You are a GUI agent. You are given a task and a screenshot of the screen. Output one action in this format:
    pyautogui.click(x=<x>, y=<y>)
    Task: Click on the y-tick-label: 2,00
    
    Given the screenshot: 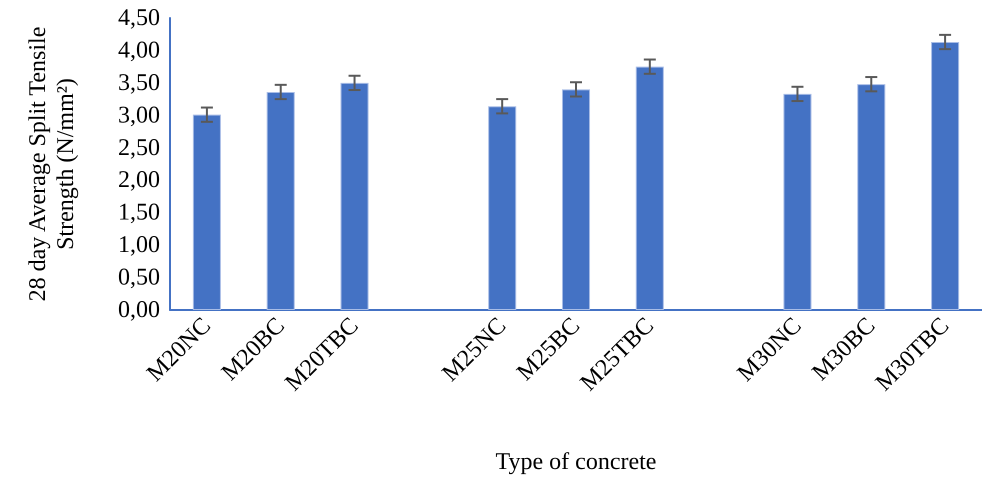 What is the action you would take?
    pyautogui.click(x=139, y=180)
    